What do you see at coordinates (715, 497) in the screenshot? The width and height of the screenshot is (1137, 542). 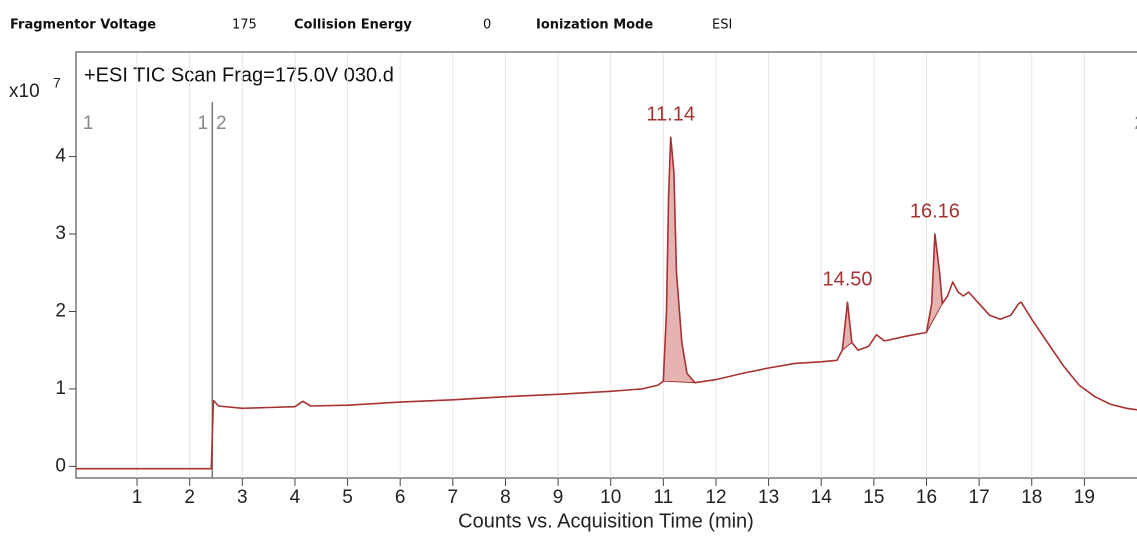 I see `x-tick-label: 12` at bounding box center [715, 497].